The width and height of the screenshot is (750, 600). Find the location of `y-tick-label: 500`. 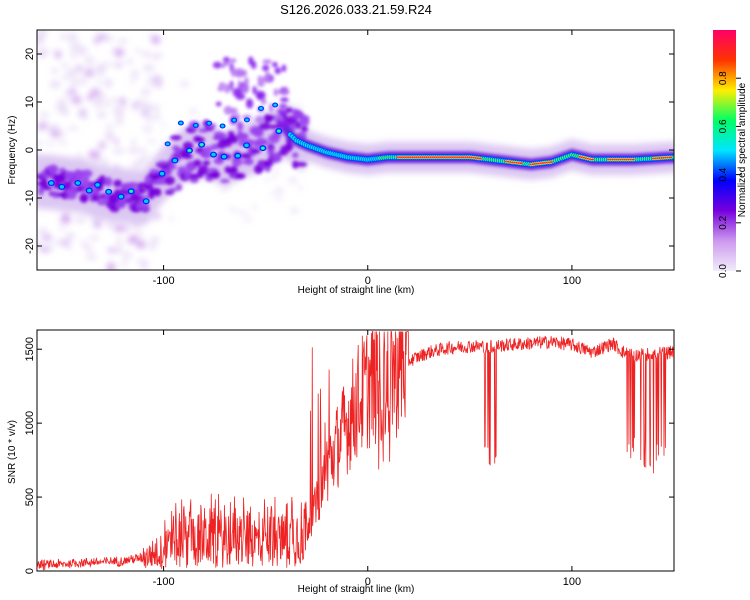

y-tick-label: 500 is located at coordinates (30, 497).